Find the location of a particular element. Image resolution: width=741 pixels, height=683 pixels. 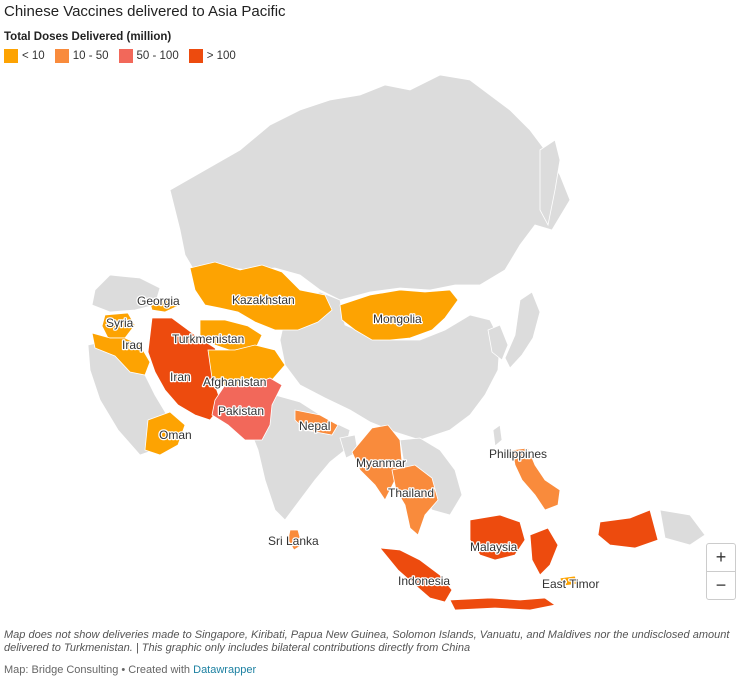

legend-item-10-50: 10 - 50 is located at coordinates (81, 56).